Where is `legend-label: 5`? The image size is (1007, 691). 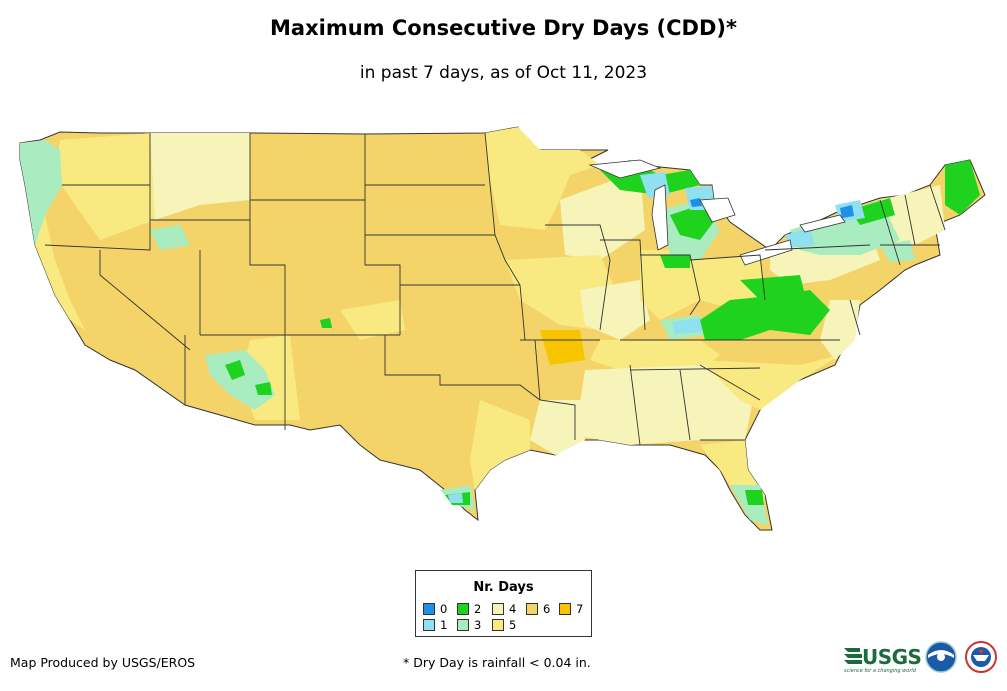 legend-label: 5 is located at coordinates (513, 625).